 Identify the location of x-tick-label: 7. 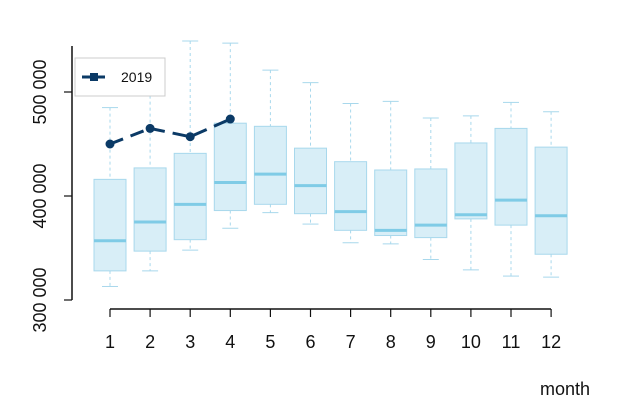
(351, 342).